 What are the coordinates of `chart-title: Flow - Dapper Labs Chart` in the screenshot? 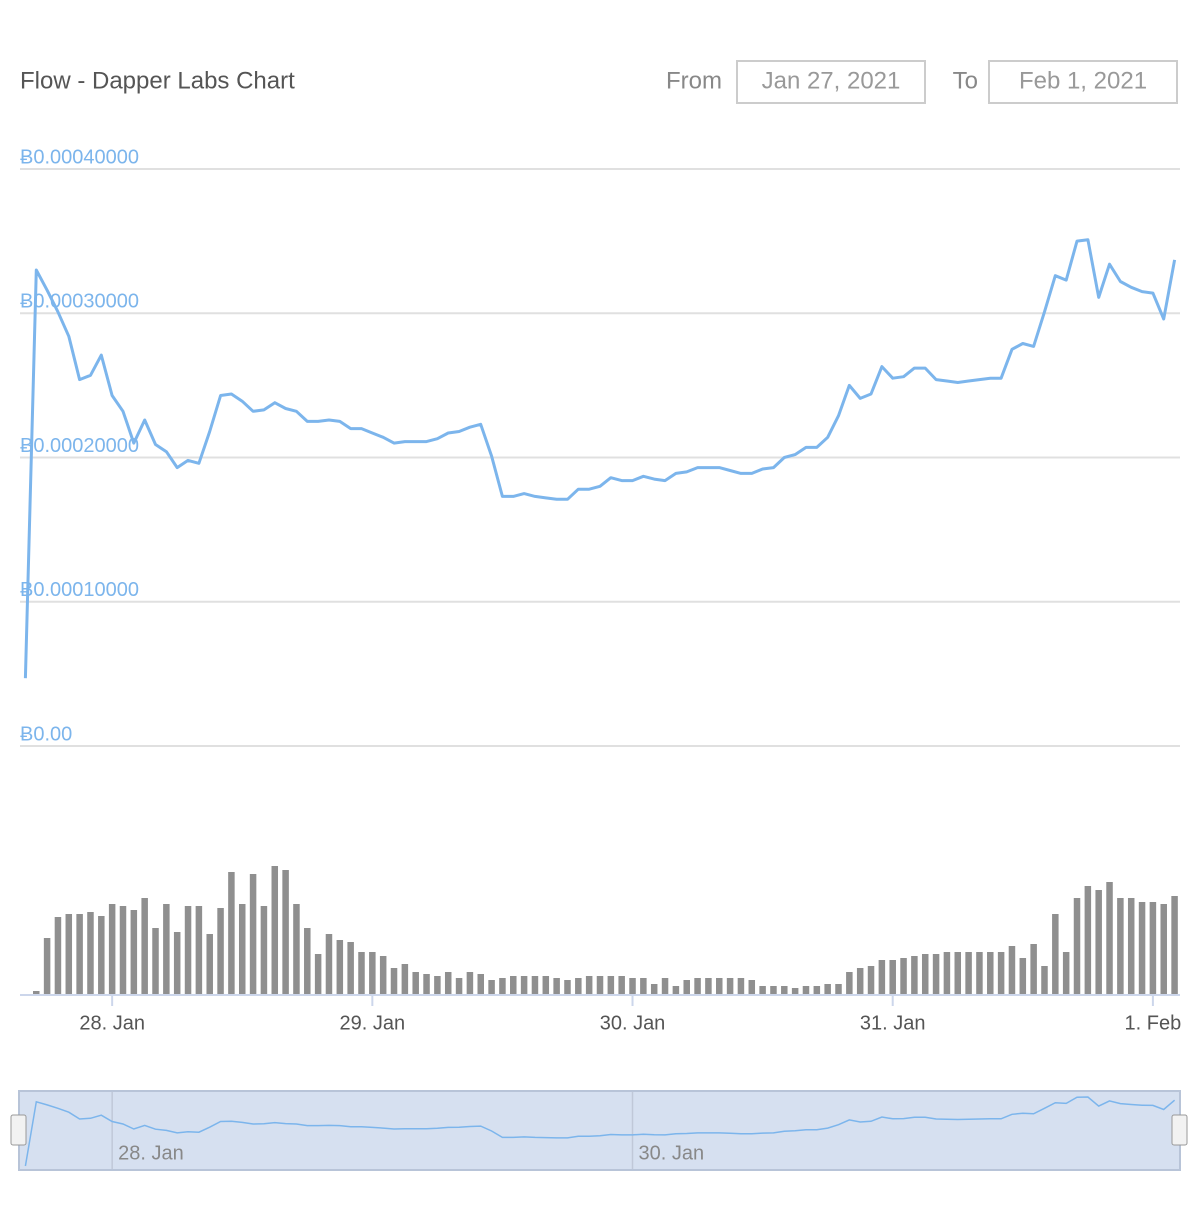 It's located at (157, 80).